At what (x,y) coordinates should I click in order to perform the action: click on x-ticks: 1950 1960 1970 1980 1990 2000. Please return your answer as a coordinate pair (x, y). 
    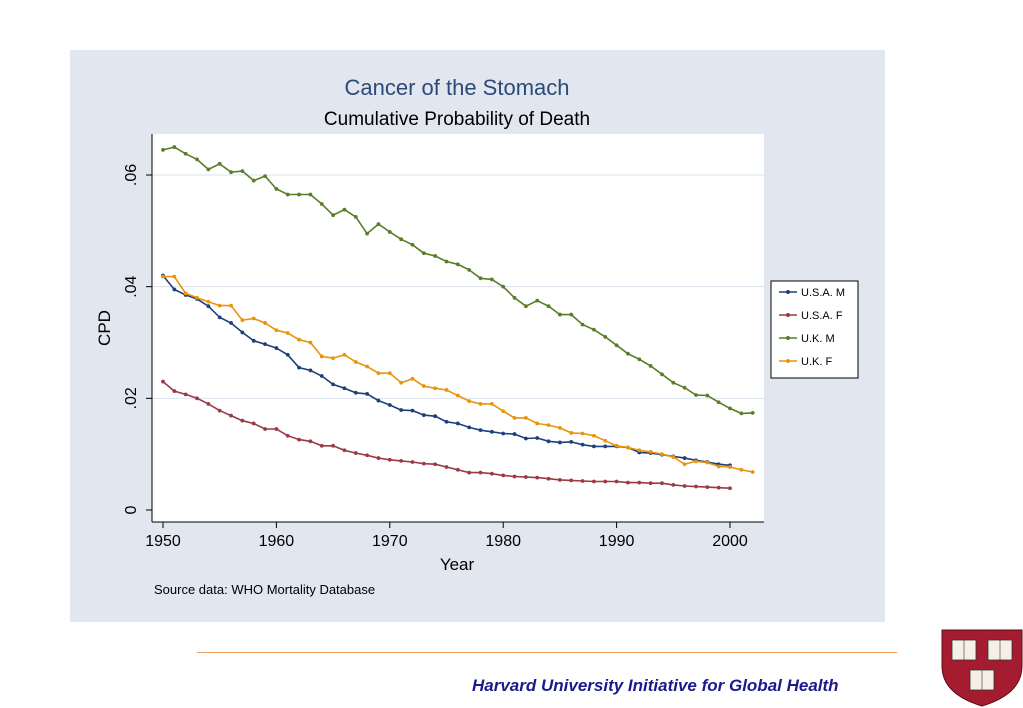
    Looking at the image, I should click on (446, 536).